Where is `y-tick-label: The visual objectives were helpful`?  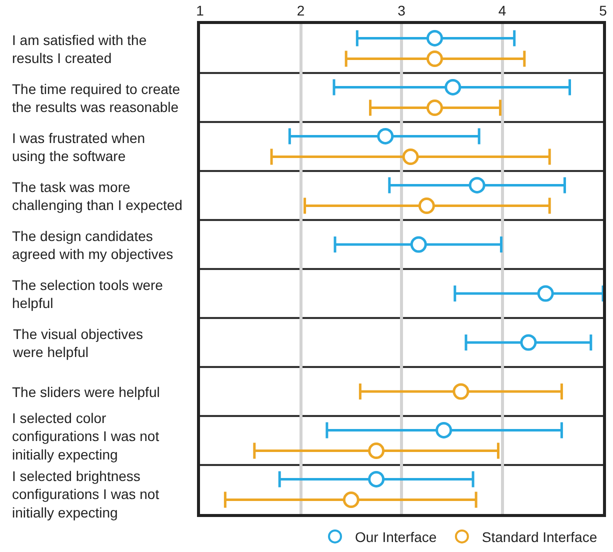 y-tick-label: The visual objectives were helpful is located at coordinates (77, 343).